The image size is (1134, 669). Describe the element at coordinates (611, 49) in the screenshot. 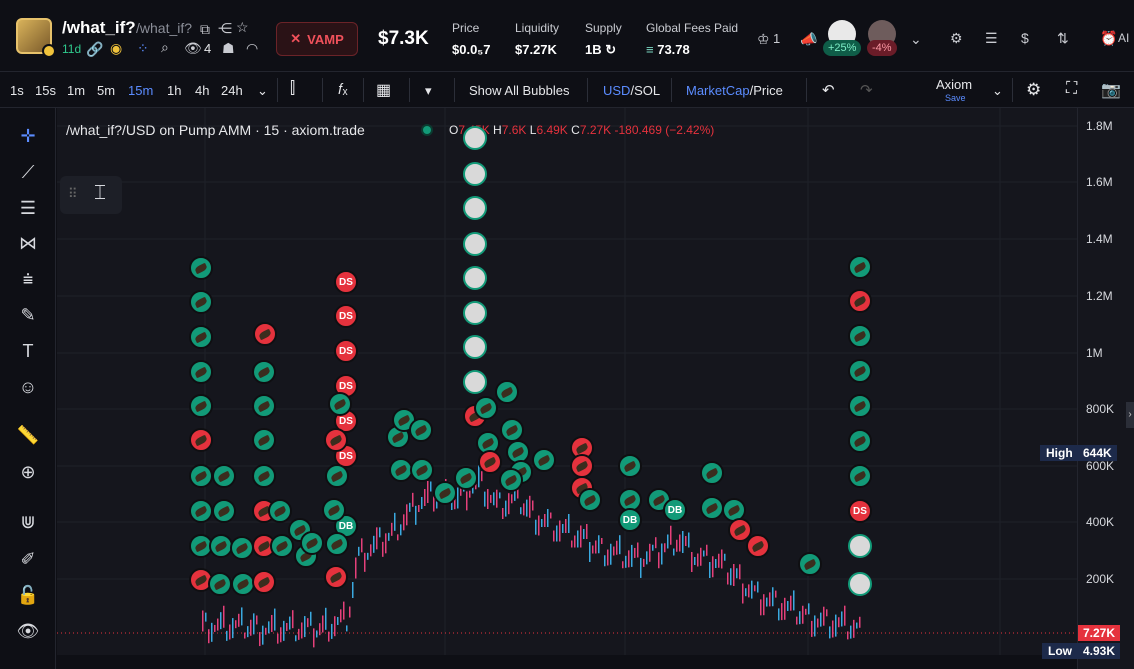

I see `refresh-icon: ↻` at that location.